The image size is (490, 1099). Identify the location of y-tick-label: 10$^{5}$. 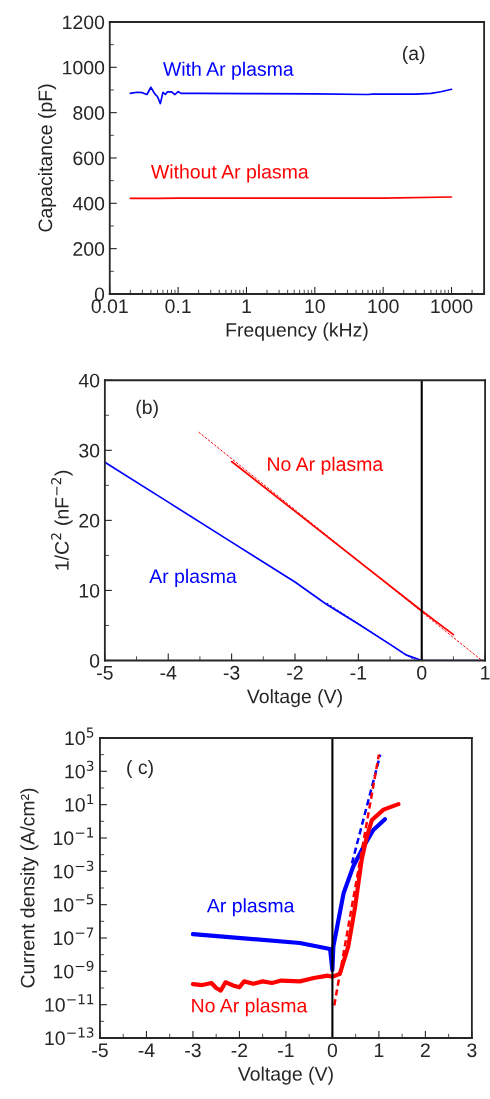
(79, 736).